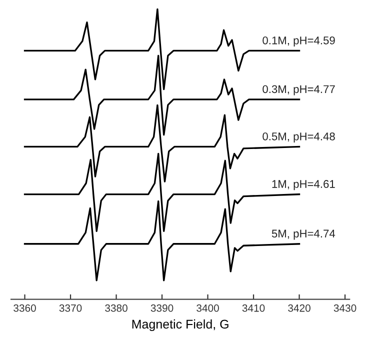  What do you see at coordinates (253, 308) in the screenshot?
I see `x-tick-label: 3410` at bounding box center [253, 308].